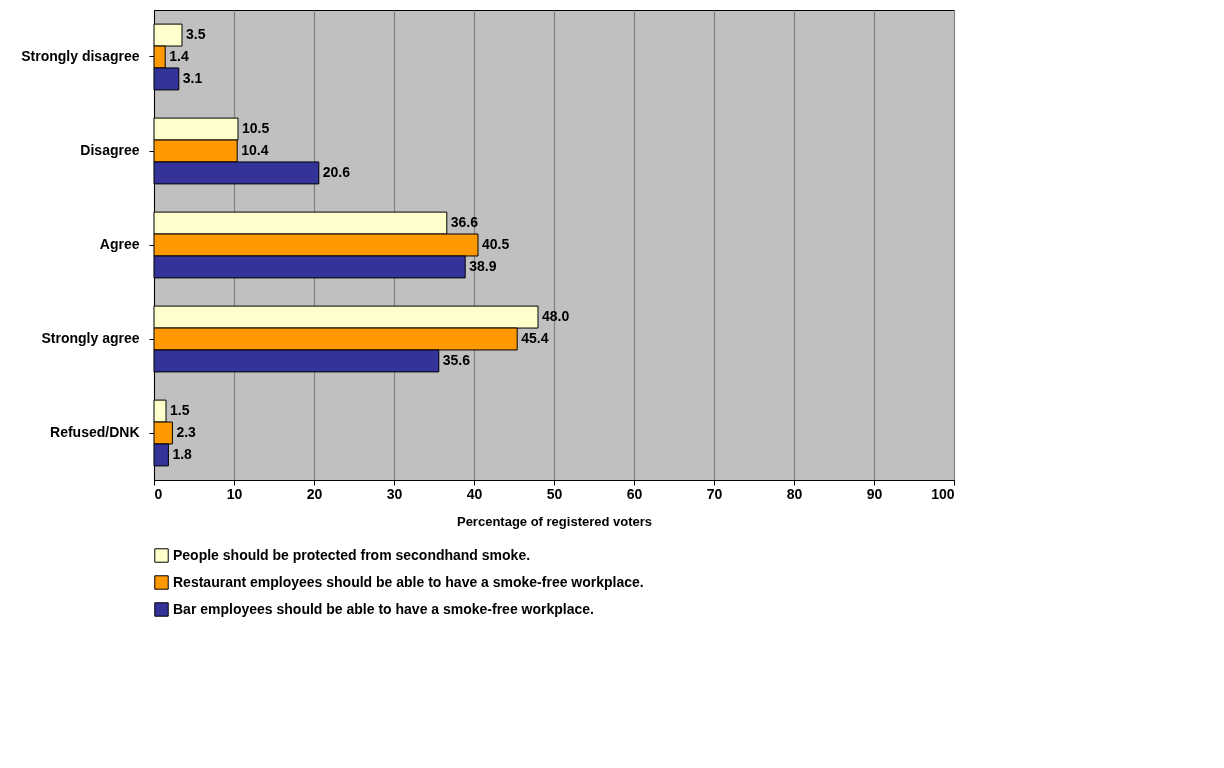 The width and height of the screenshot is (1224, 768). I want to click on data-label: 3.5, so click(196, 34).